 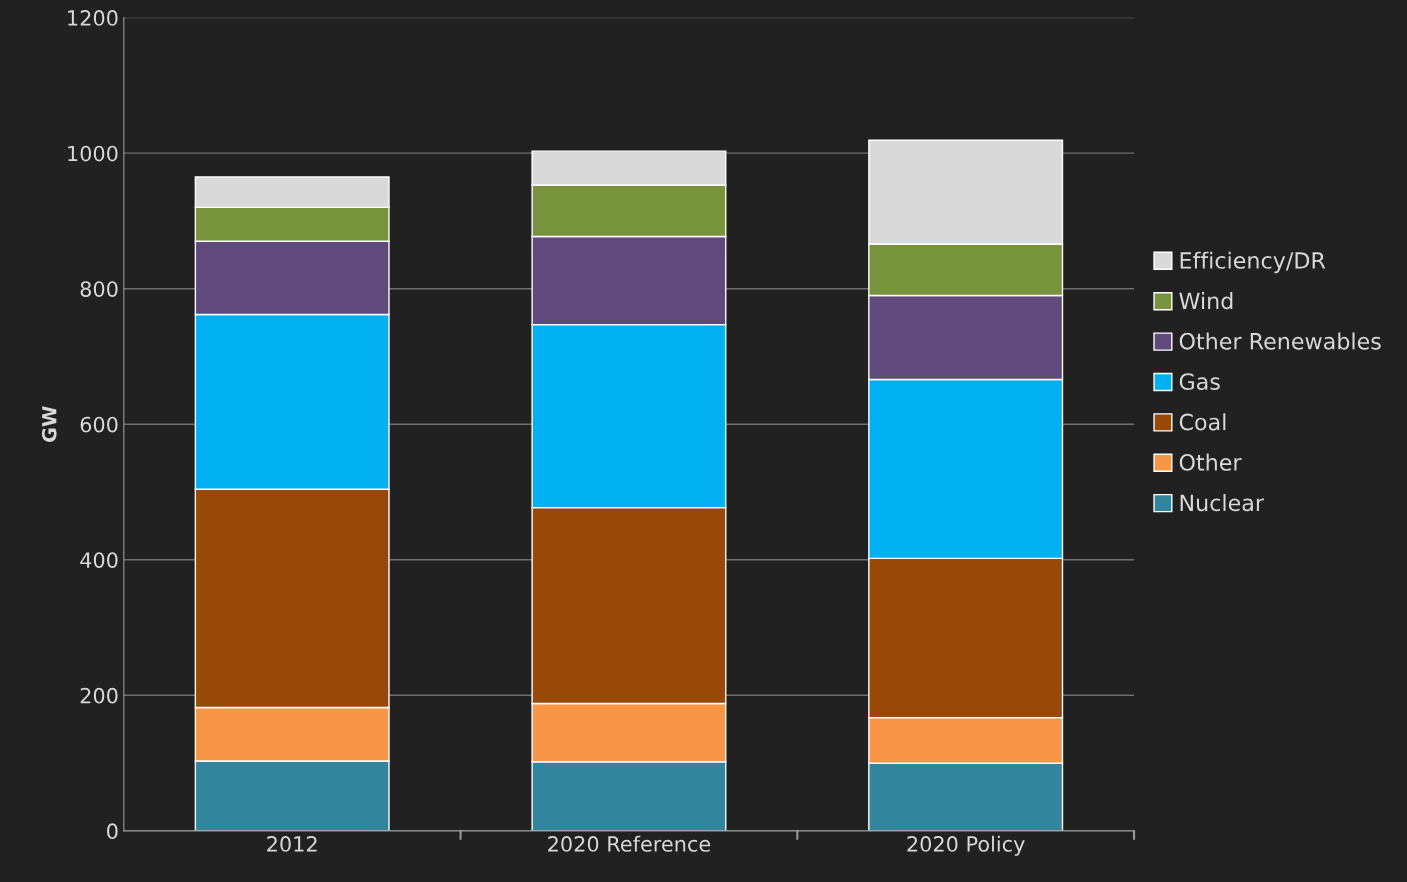 I want to click on y-tick-label: 800, so click(x=99, y=289).